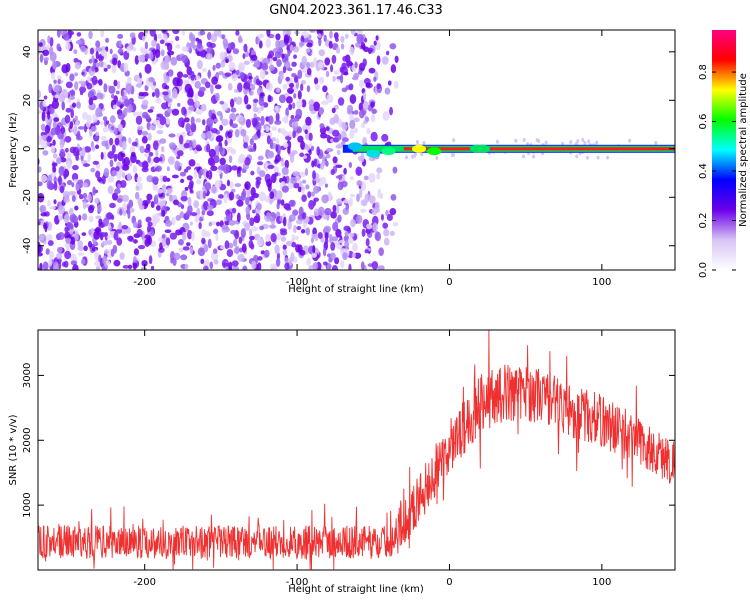  Describe the element at coordinates (27, 440) in the screenshot. I see `snr-ytick-label: 2000` at that location.